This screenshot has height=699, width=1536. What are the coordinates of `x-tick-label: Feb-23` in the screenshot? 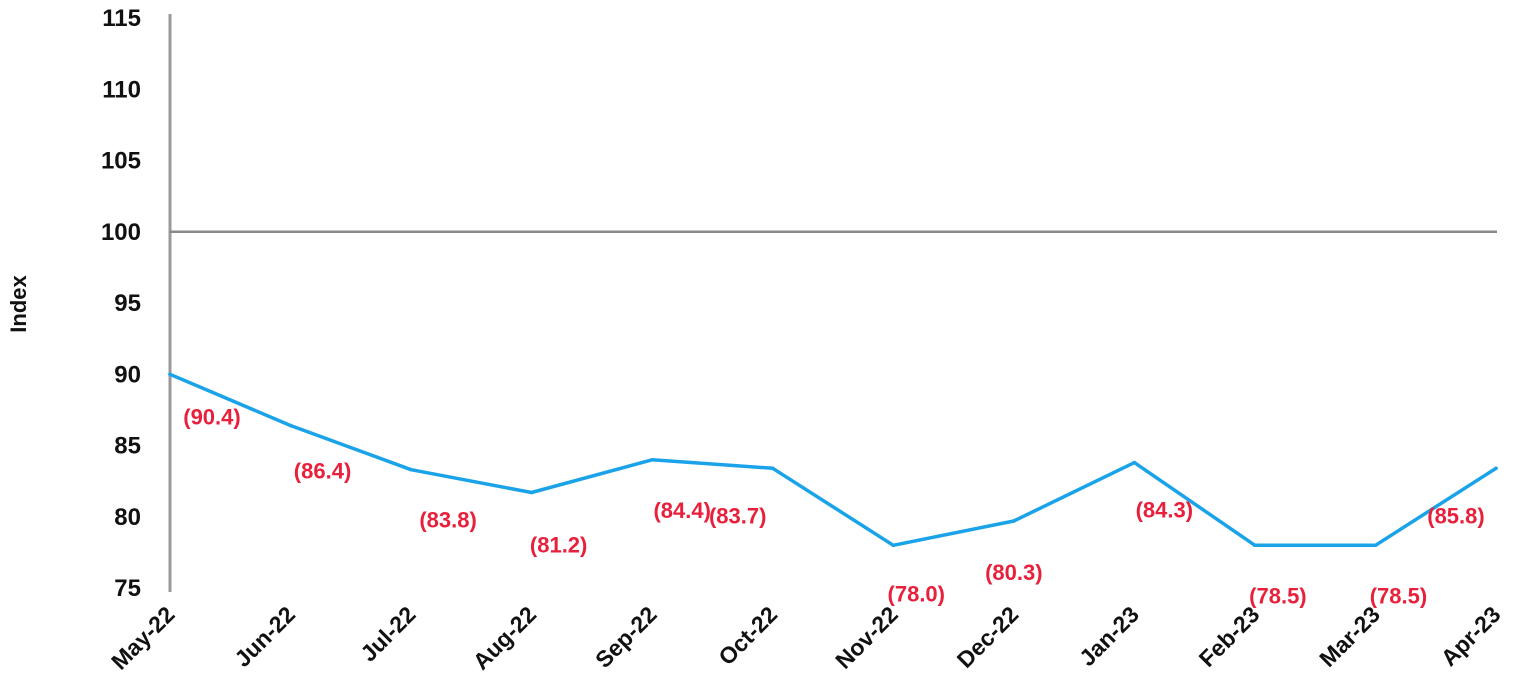 It's located at (1229, 636).